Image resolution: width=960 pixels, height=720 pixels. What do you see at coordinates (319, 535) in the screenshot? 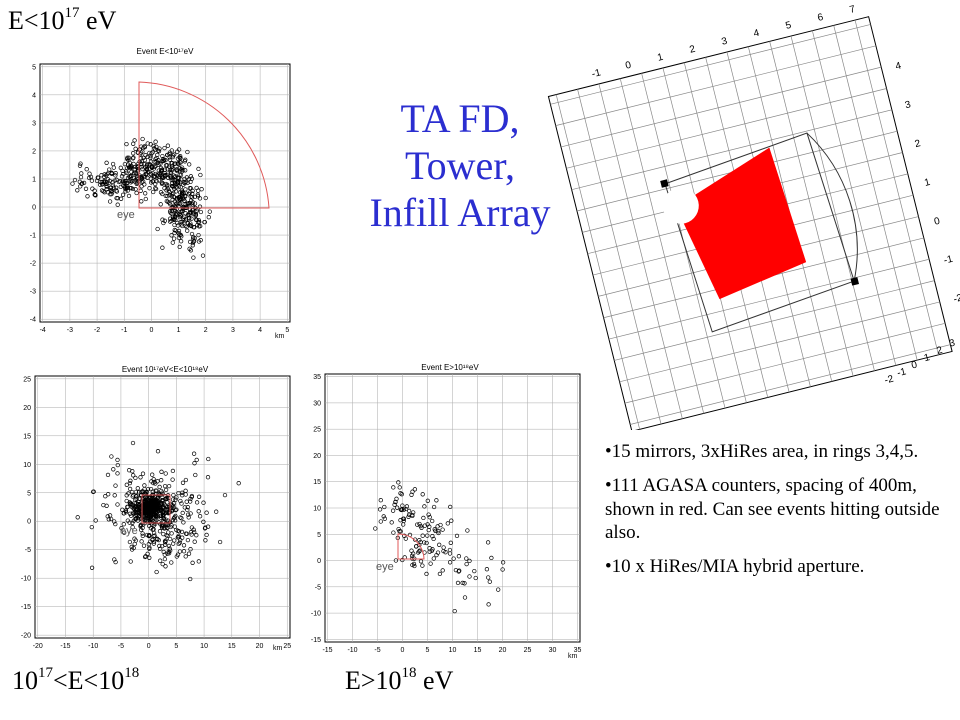
I see `y-tick-label: 5` at bounding box center [319, 535].